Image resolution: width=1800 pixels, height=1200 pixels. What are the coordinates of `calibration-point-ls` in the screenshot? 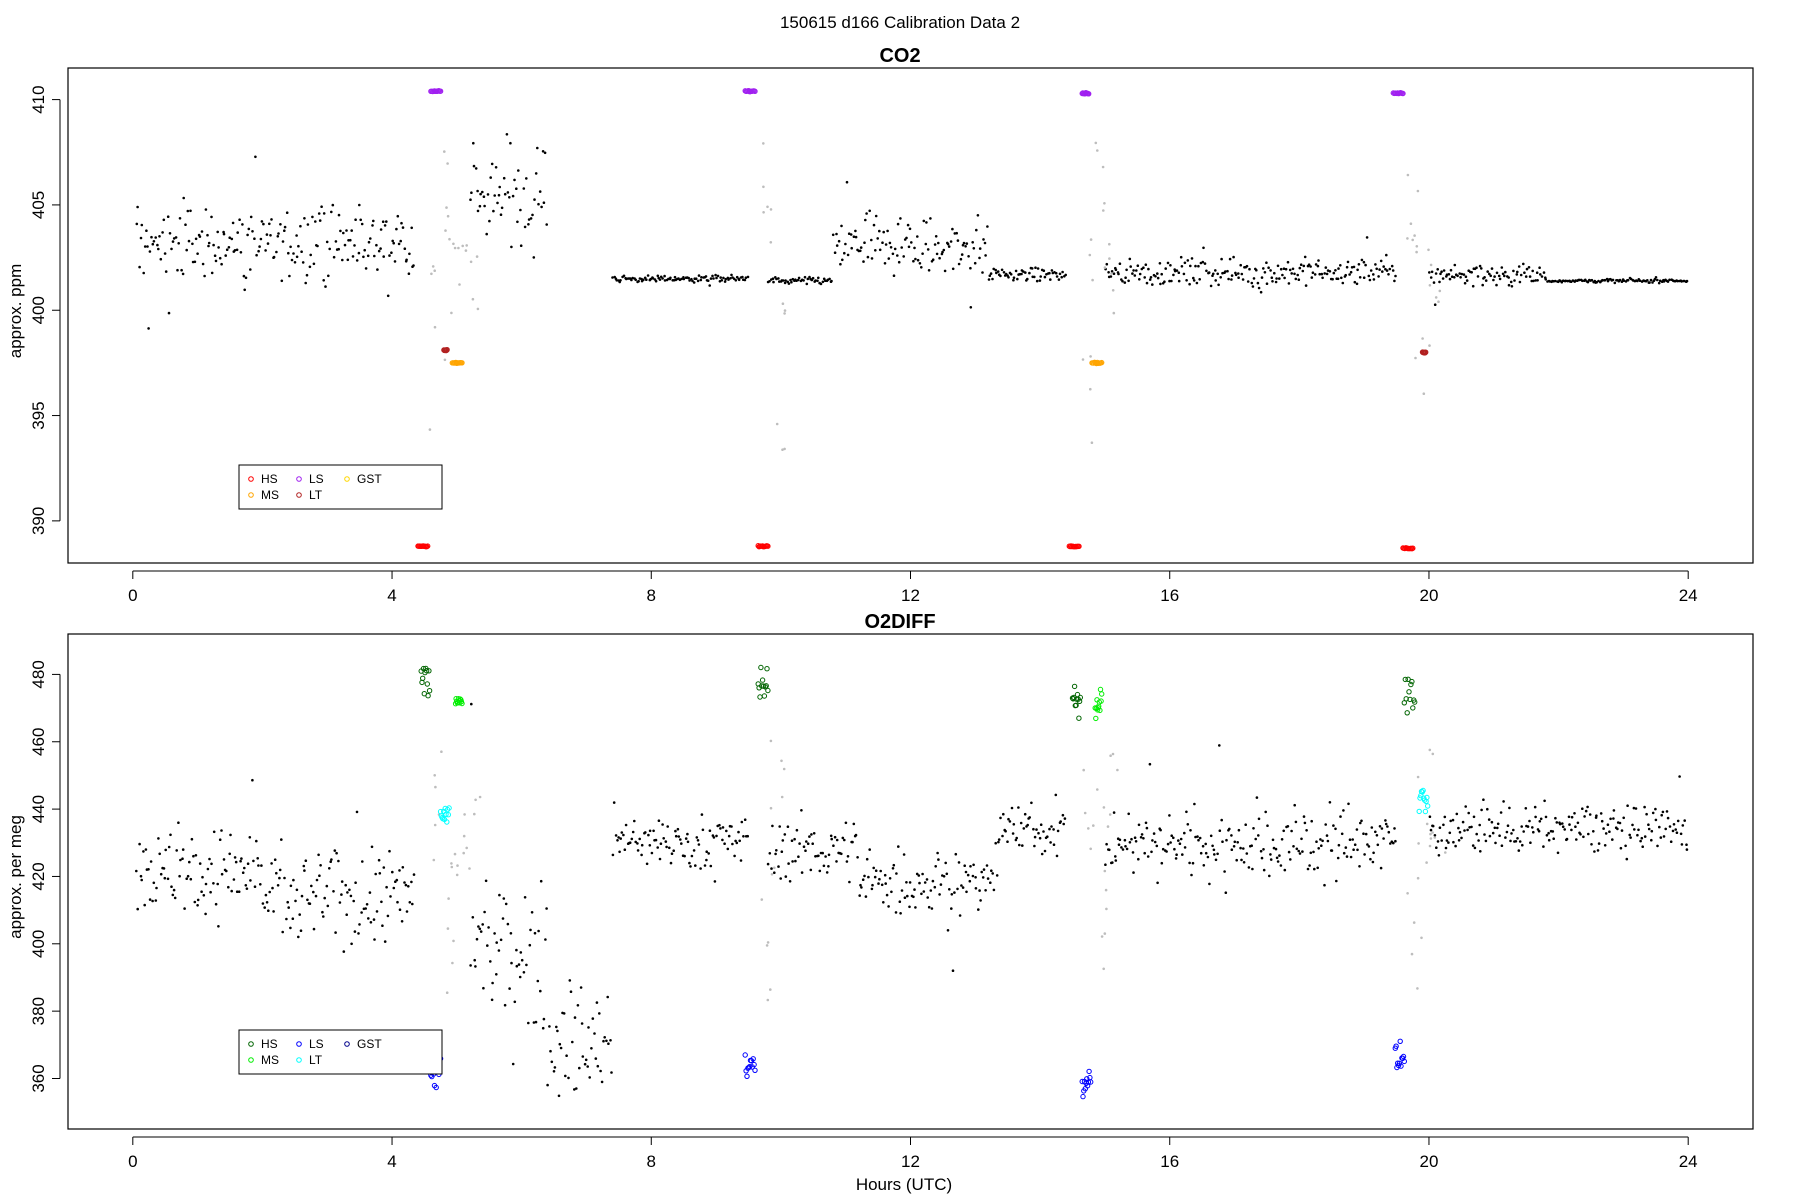 It's located at (1403, 1056).